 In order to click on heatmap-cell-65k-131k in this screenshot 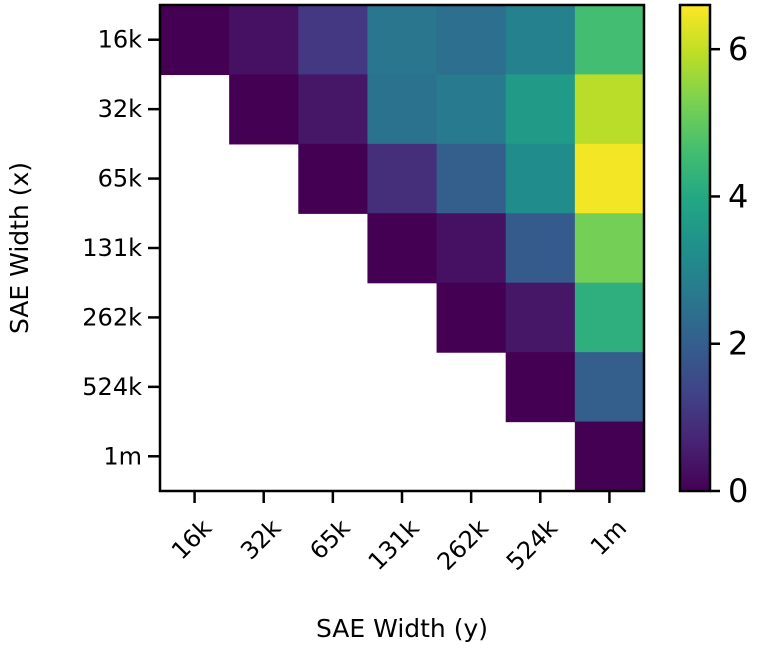, I will do `click(402, 178)`.